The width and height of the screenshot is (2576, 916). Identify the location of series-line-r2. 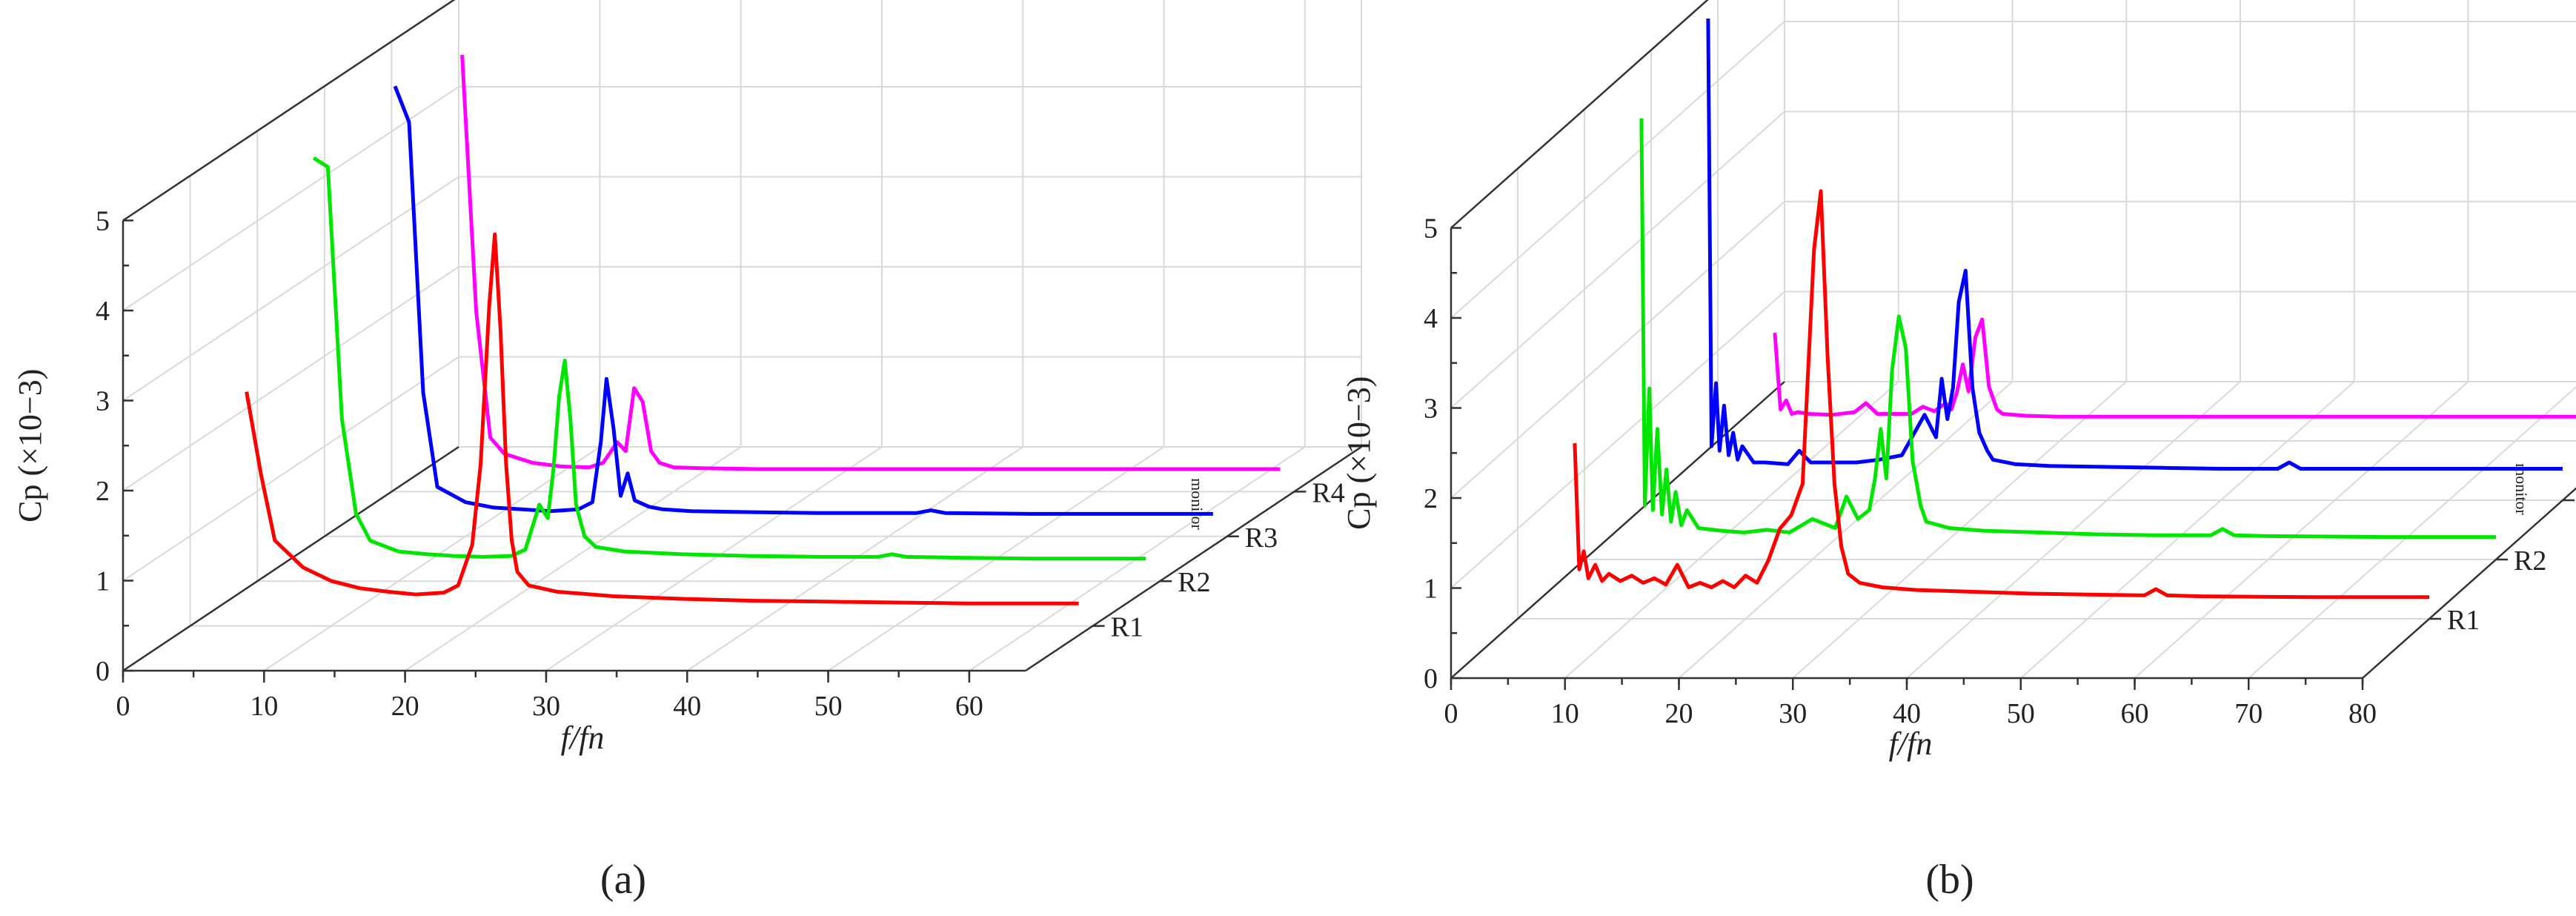
(729, 358).